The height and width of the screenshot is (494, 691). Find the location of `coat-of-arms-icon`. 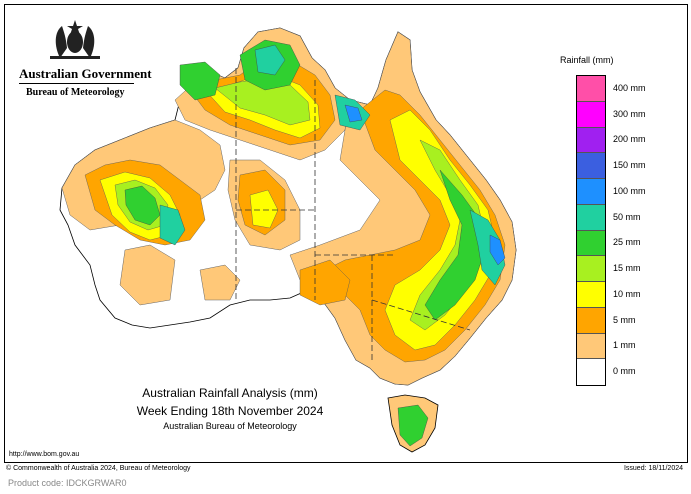

coat-of-arms-icon is located at coordinates (75, 39).